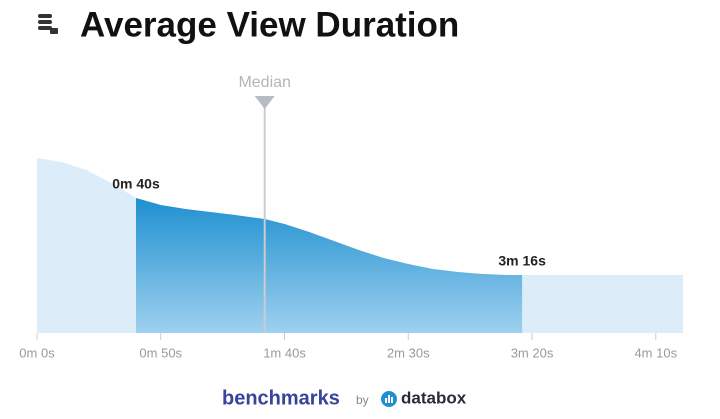 The image size is (720, 419). Describe the element at coordinates (434, 397) in the screenshot. I see `footer-partner: databox` at that location.